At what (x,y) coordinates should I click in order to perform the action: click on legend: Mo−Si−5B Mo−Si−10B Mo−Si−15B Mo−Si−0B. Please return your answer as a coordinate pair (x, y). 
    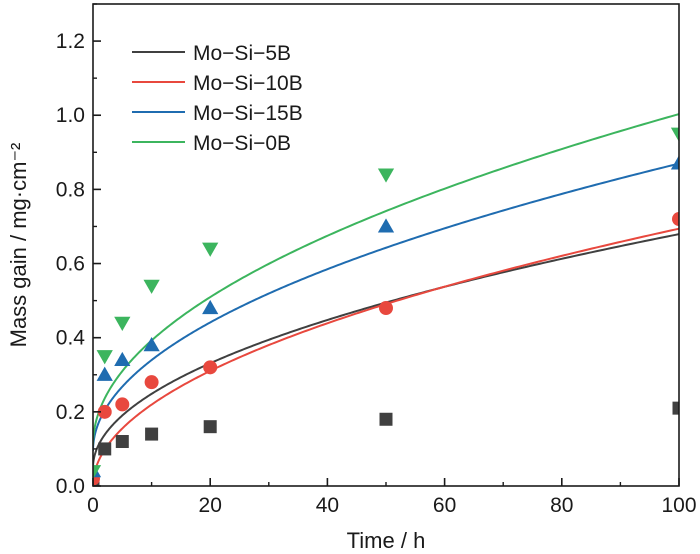
    Looking at the image, I should click on (217, 98).